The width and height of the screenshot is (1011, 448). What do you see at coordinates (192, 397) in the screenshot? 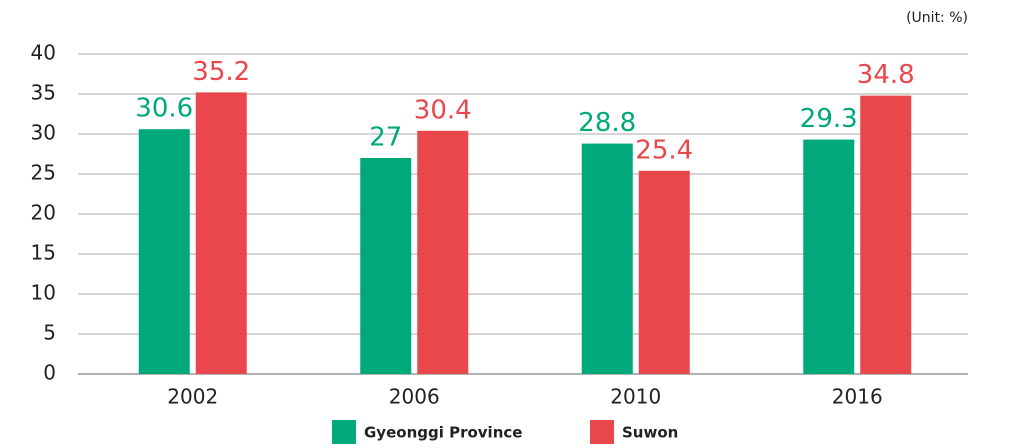
I see `x-tick-label: 2002` at bounding box center [192, 397].